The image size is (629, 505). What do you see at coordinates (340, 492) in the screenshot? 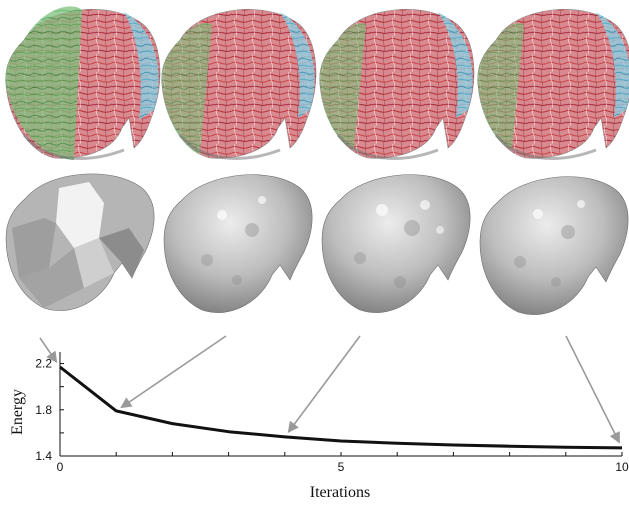
I see `x-axis-label: Iterations` at bounding box center [340, 492].